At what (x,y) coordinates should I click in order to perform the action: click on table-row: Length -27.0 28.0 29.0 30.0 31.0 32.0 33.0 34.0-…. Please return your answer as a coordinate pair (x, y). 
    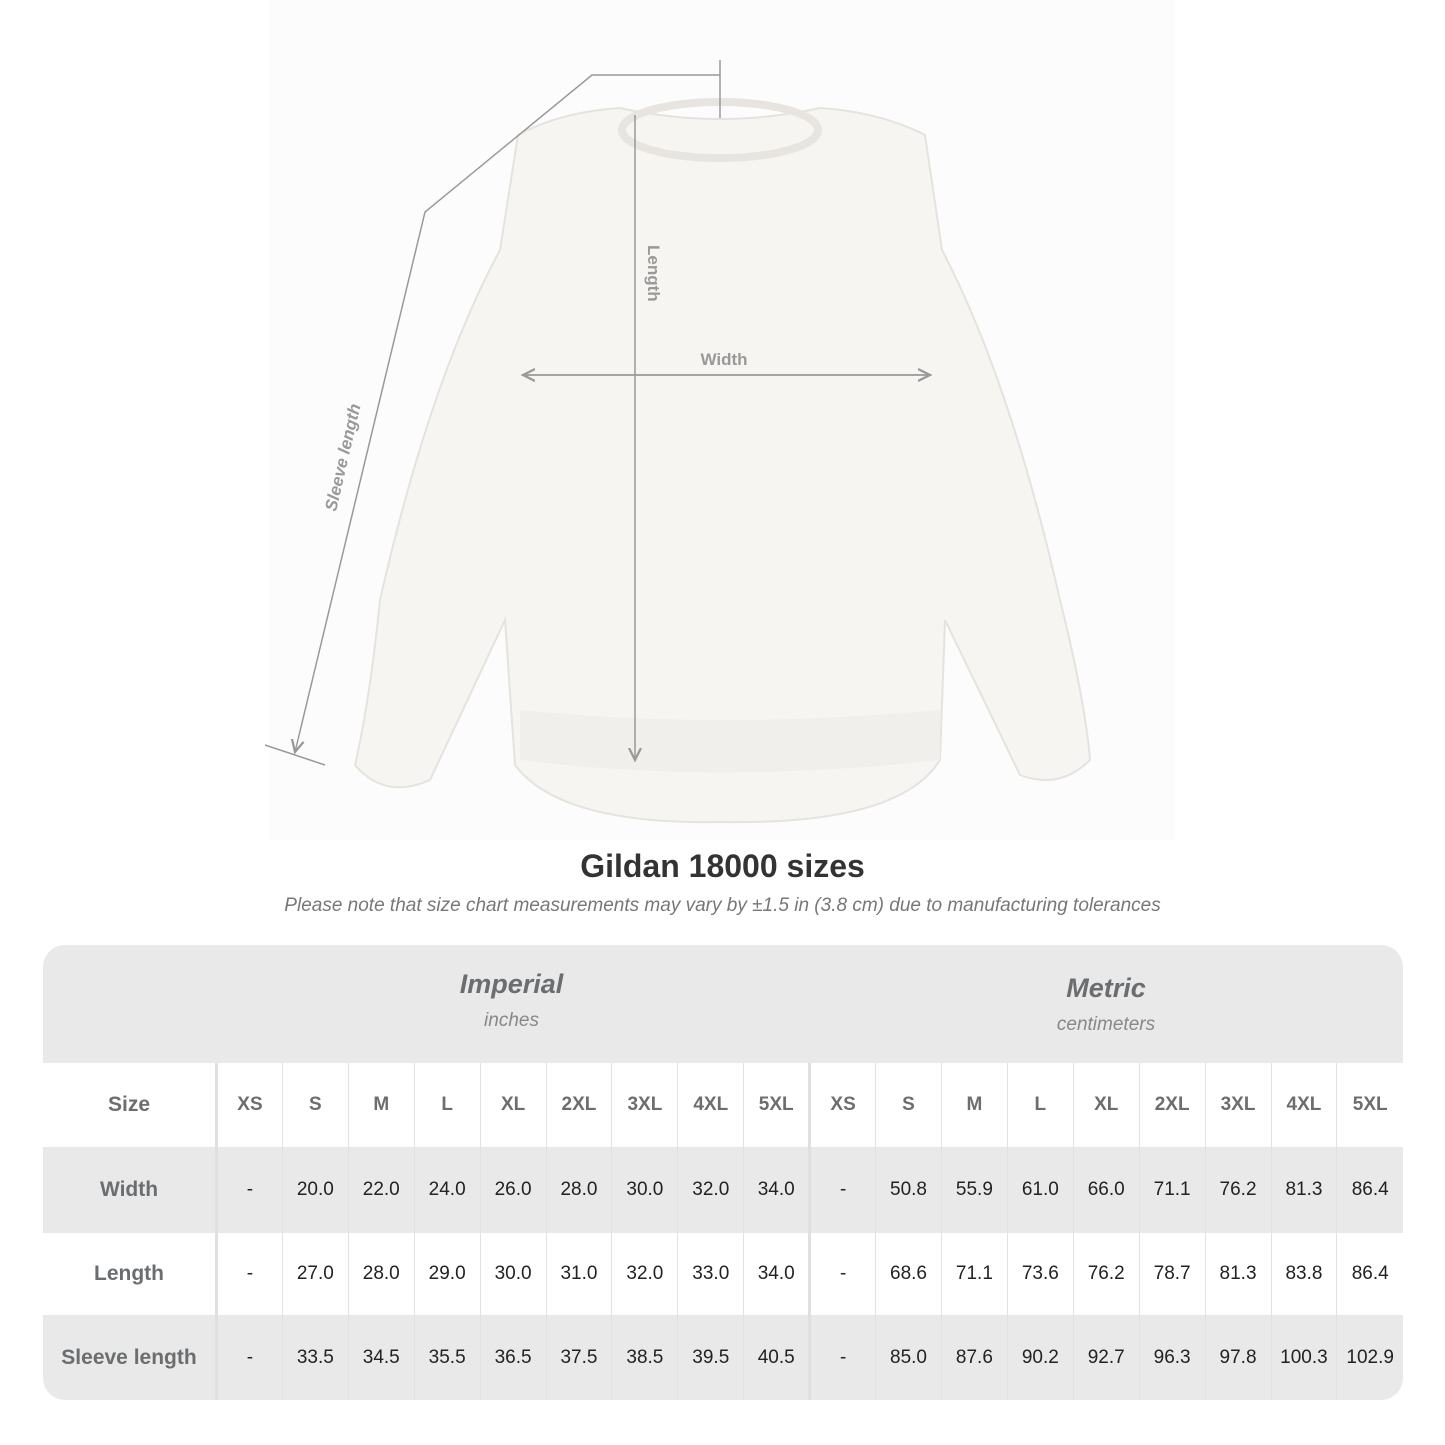
    Looking at the image, I should click on (723, 1274).